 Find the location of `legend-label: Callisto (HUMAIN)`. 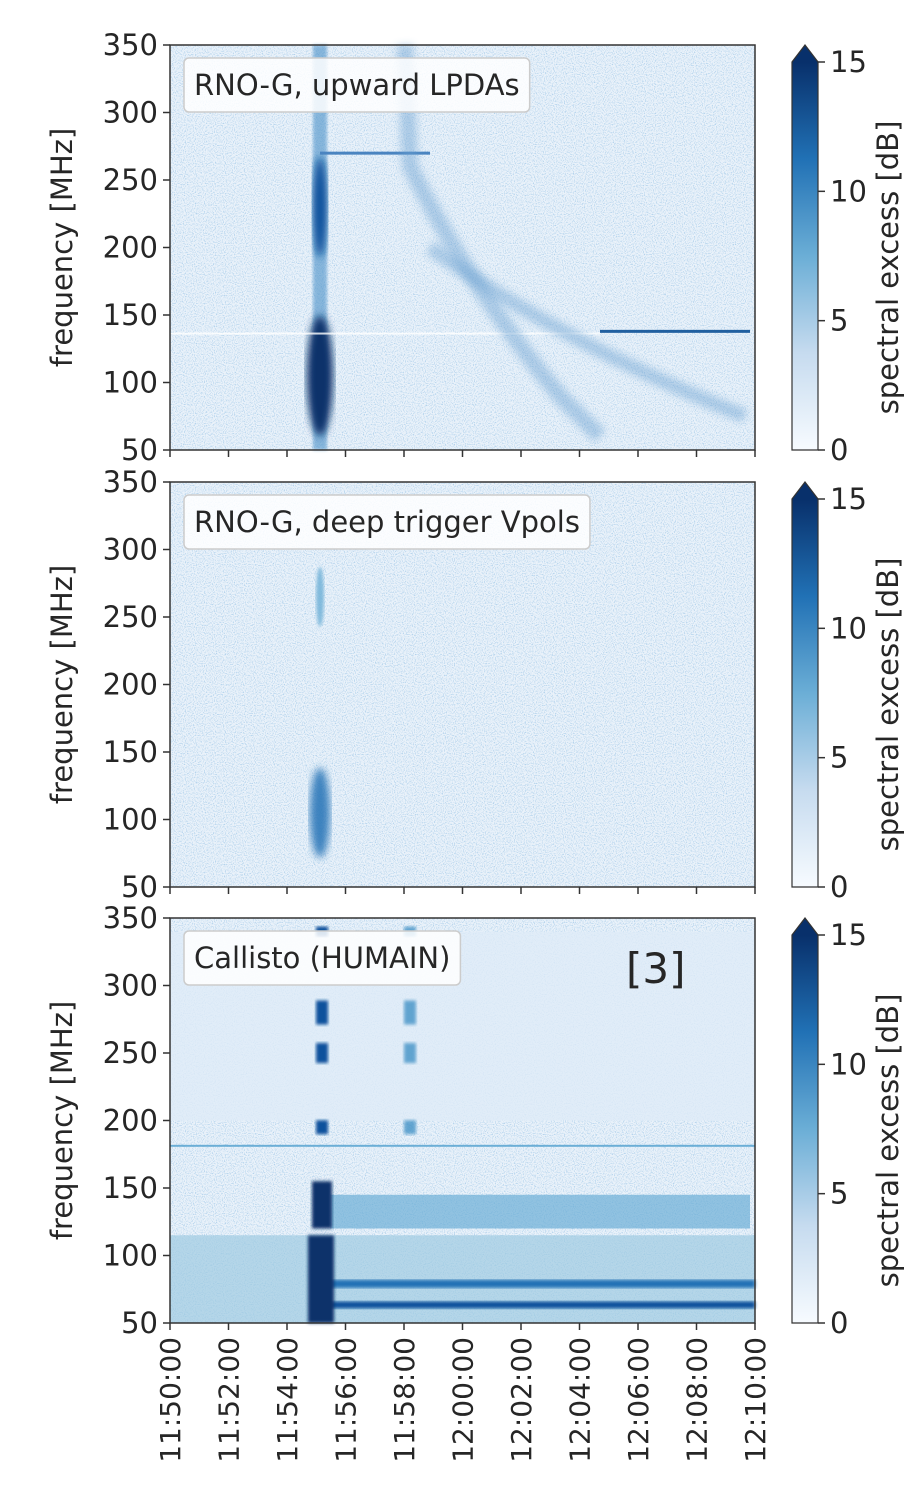

legend-label: Callisto (HUMAIN) is located at coordinates (322, 958).